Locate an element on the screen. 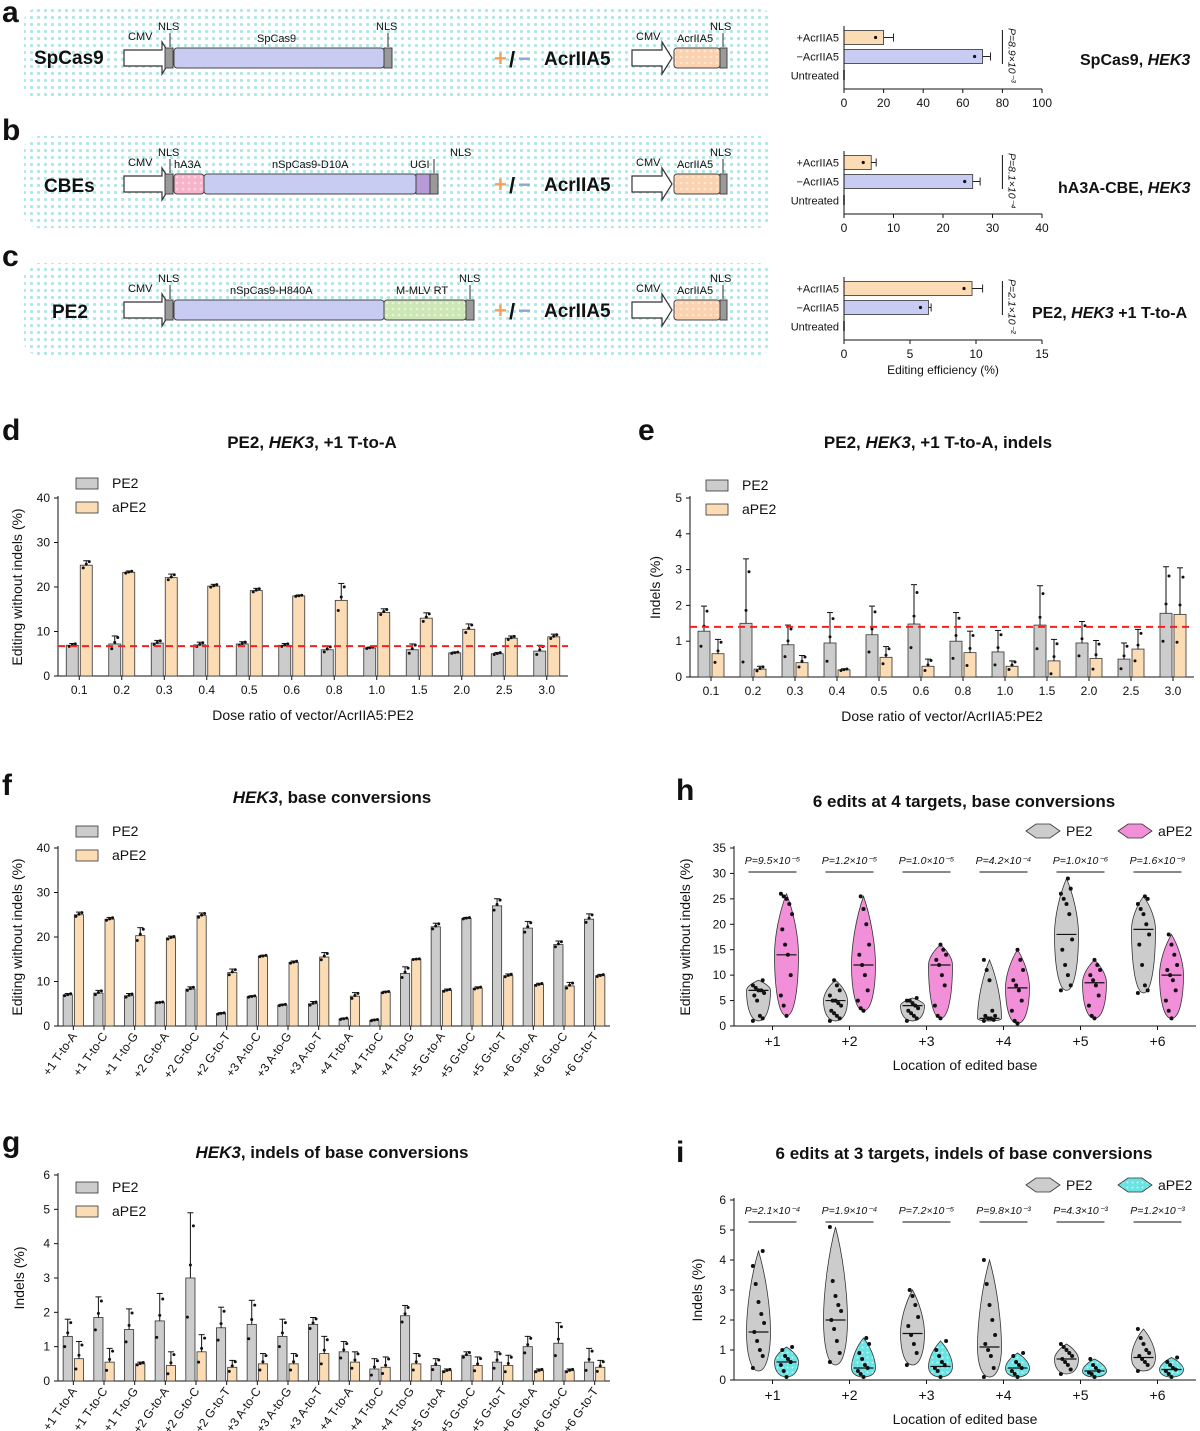 This screenshot has height=1431, width=1200. x-tick-label: +3 is located at coordinates (927, 1041).